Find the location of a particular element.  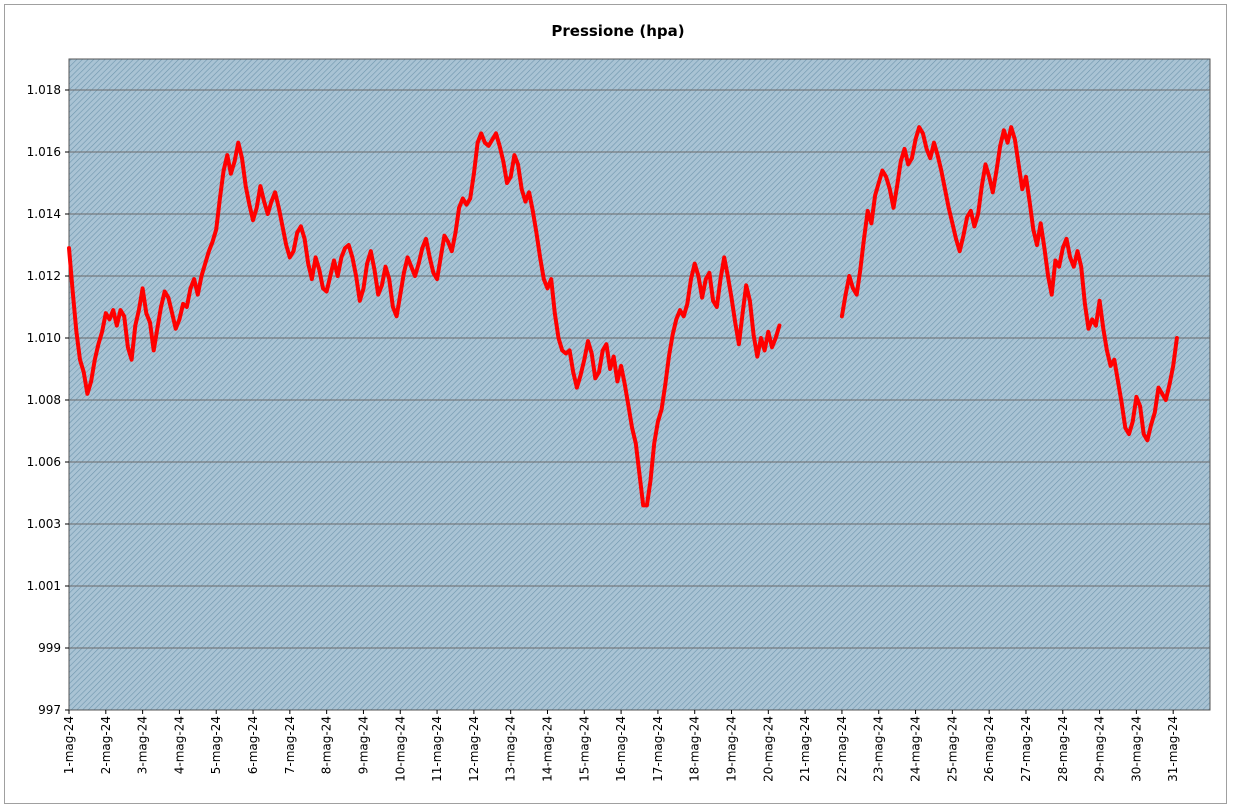

x-tick-label: 8-mag-24 is located at coordinates (327, 745).